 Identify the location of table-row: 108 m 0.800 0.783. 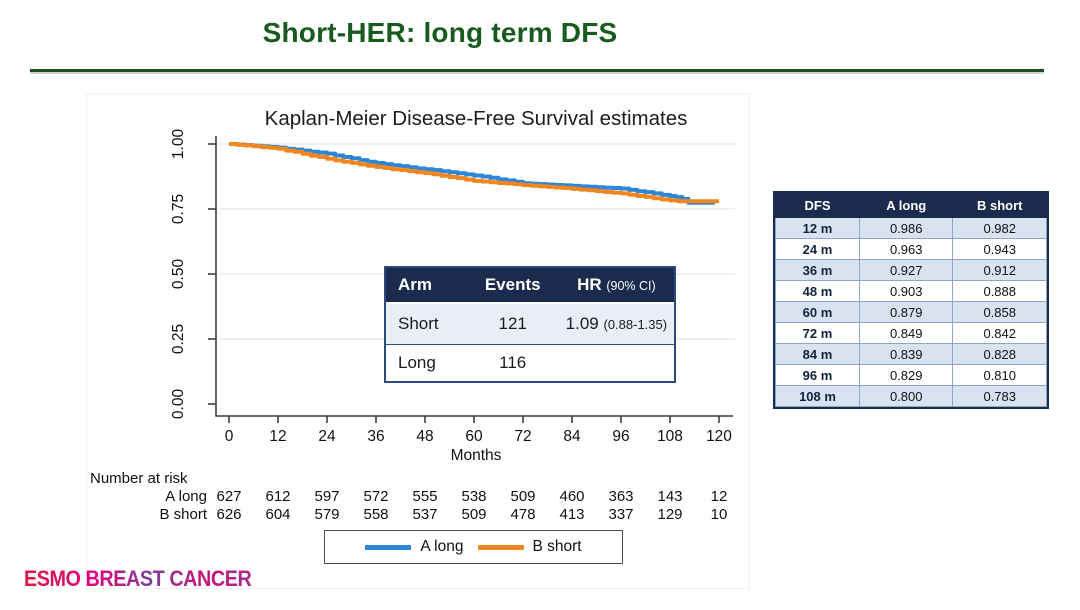
(911, 396).